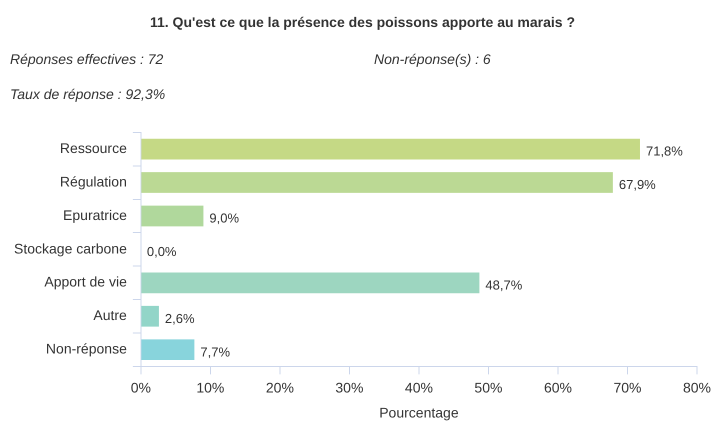 This screenshot has height=435, width=725. Describe the element at coordinates (504, 284) in the screenshot. I see `data-label: 48,7%` at that location.